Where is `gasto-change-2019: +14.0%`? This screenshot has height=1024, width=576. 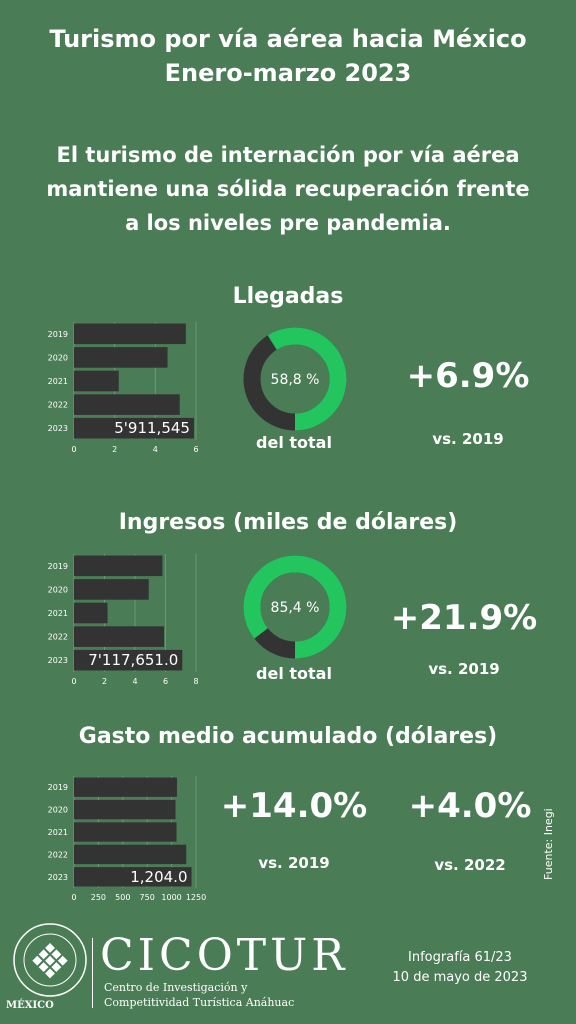
gasto-change-2019: +14.0% is located at coordinates (294, 806).